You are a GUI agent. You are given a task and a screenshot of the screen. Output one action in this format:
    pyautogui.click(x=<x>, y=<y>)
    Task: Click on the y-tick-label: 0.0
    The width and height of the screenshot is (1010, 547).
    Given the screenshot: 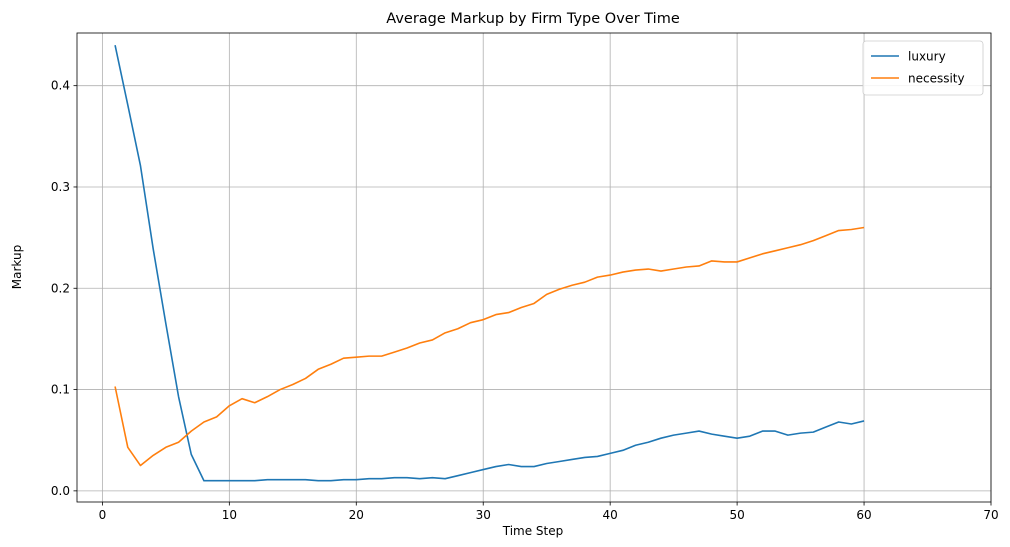 What is the action you would take?
    pyautogui.click(x=60, y=491)
    